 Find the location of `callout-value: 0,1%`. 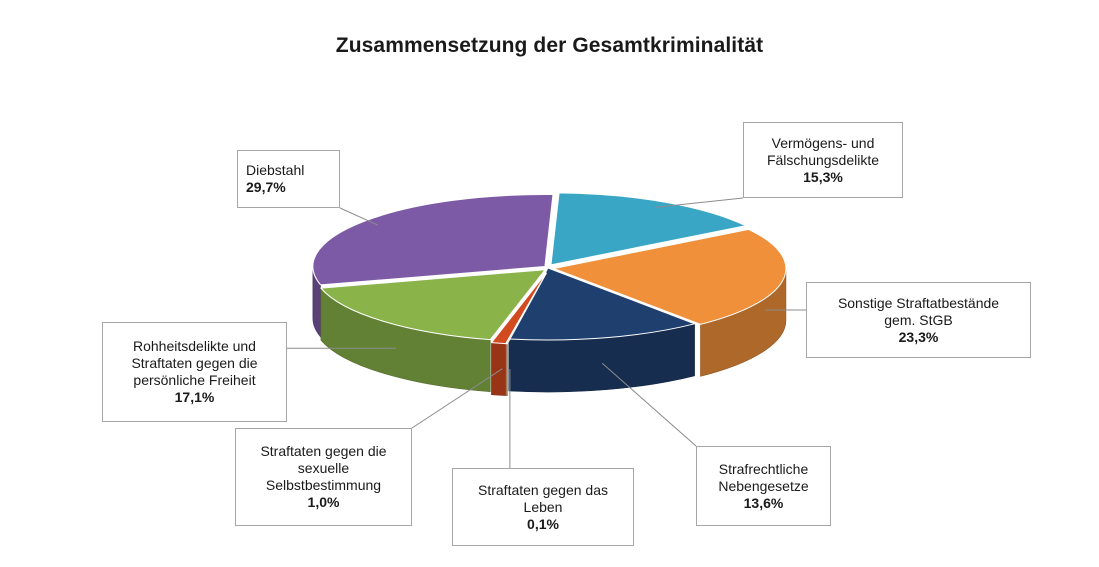

callout-value: 0,1% is located at coordinates (543, 523).